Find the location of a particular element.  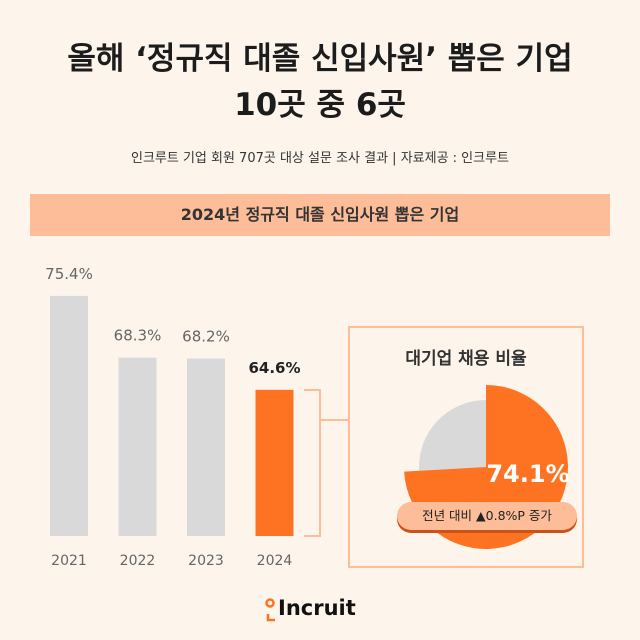

pie-title: 대기업 채용 비율 is located at coordinates (466, 359).